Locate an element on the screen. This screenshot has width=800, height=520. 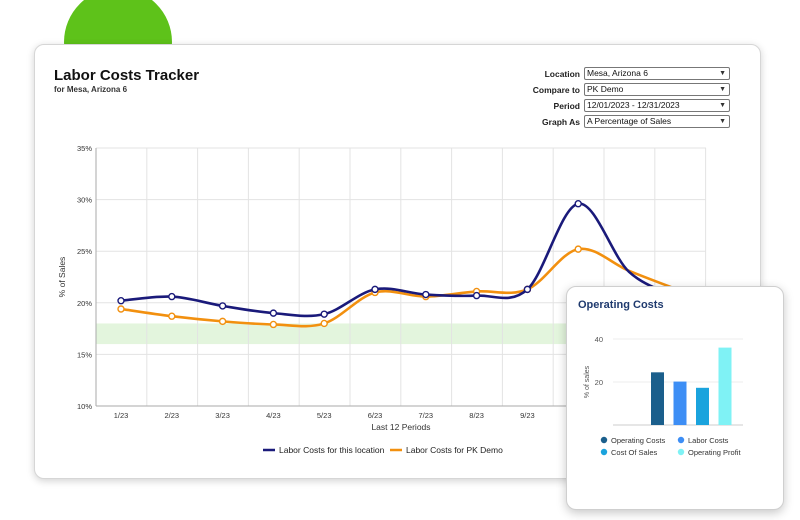
compare-control: Compare to PK Demo ▼ is located at coordinates (631, 89).